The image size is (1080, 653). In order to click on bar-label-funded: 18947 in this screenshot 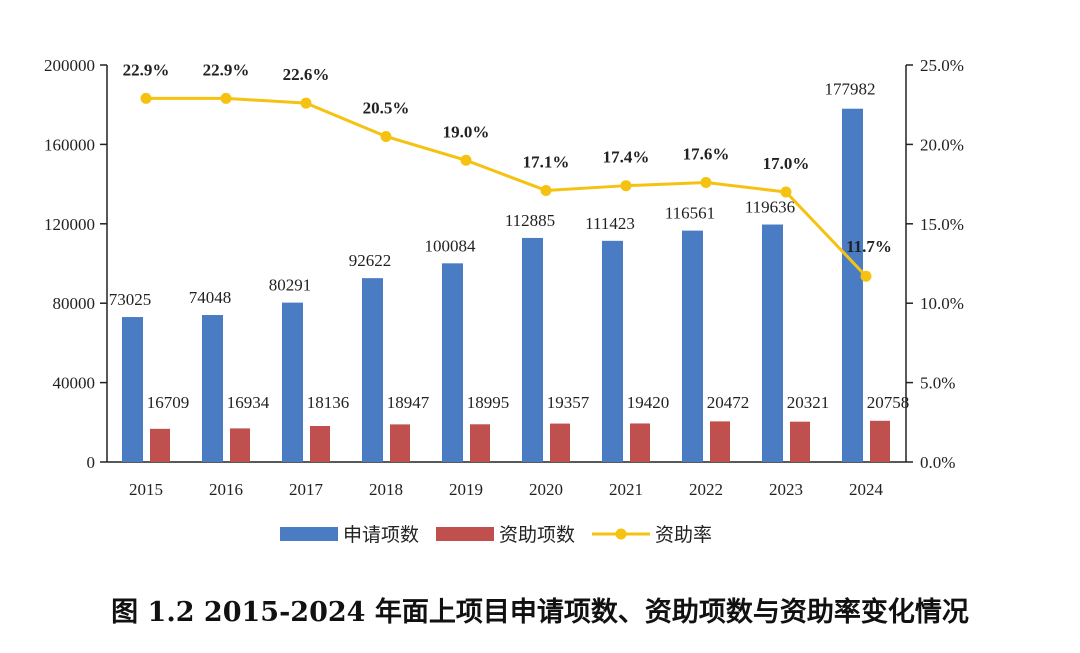, I will do `click(408, 402)`.